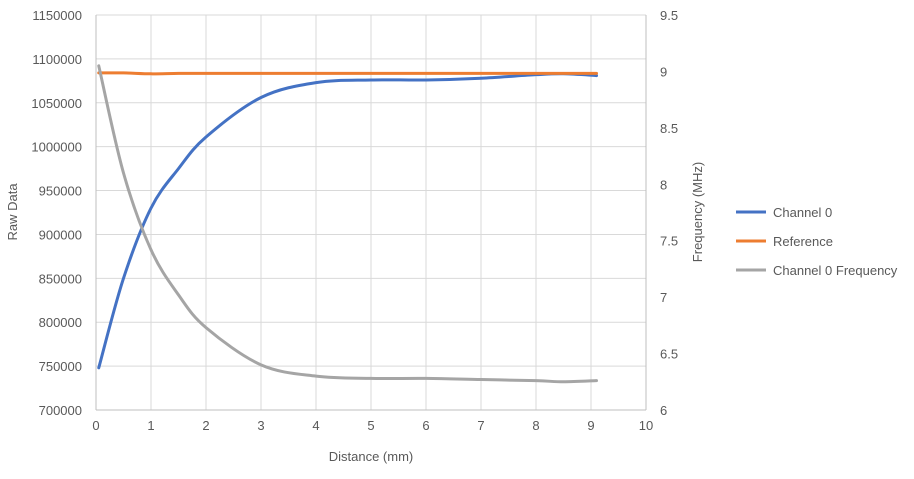 The width and height of the screenshot is (914, 479). What do you see at coordinates (663, 410) in the screenshot?
I see `y2-tick-label: 6` at bounding box center [663, 410].